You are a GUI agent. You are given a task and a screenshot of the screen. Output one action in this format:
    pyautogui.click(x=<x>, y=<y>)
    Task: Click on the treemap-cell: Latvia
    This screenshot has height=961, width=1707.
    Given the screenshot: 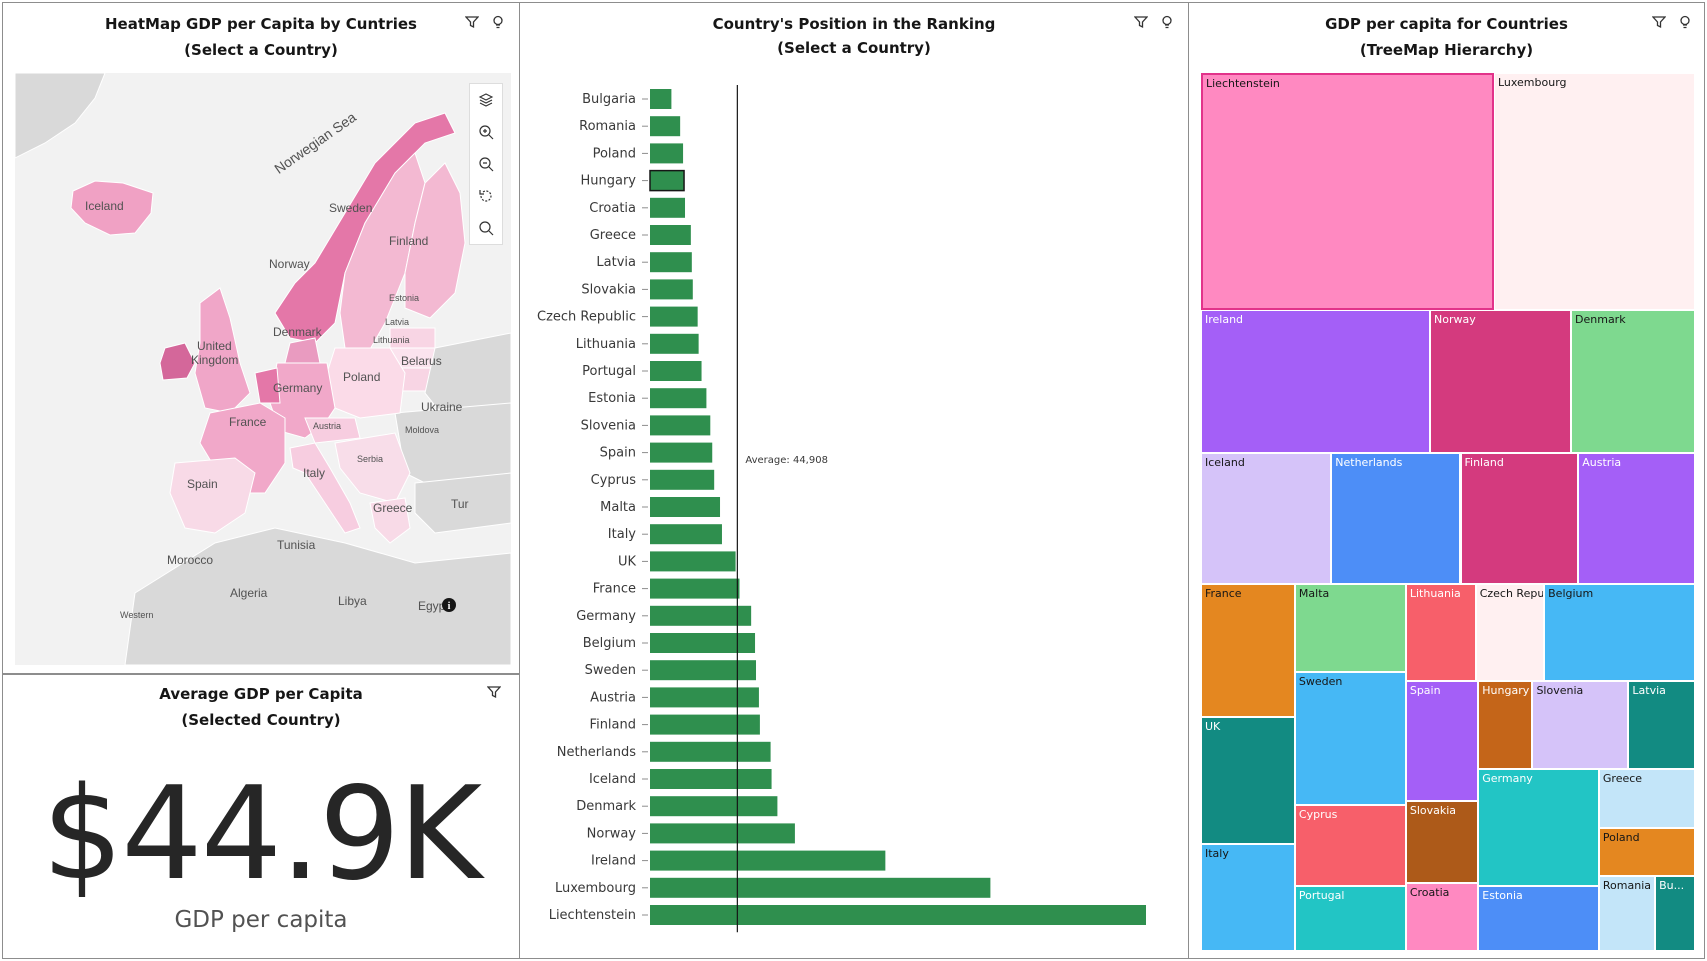 What is the action you would take?
    pyautogui.click(x=1661, y=724)
    